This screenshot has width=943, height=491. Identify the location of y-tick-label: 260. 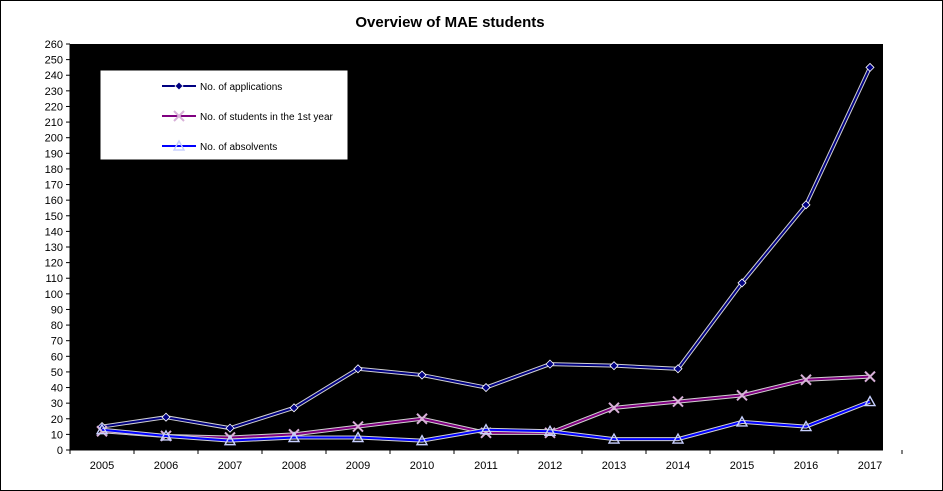
(54, 45).